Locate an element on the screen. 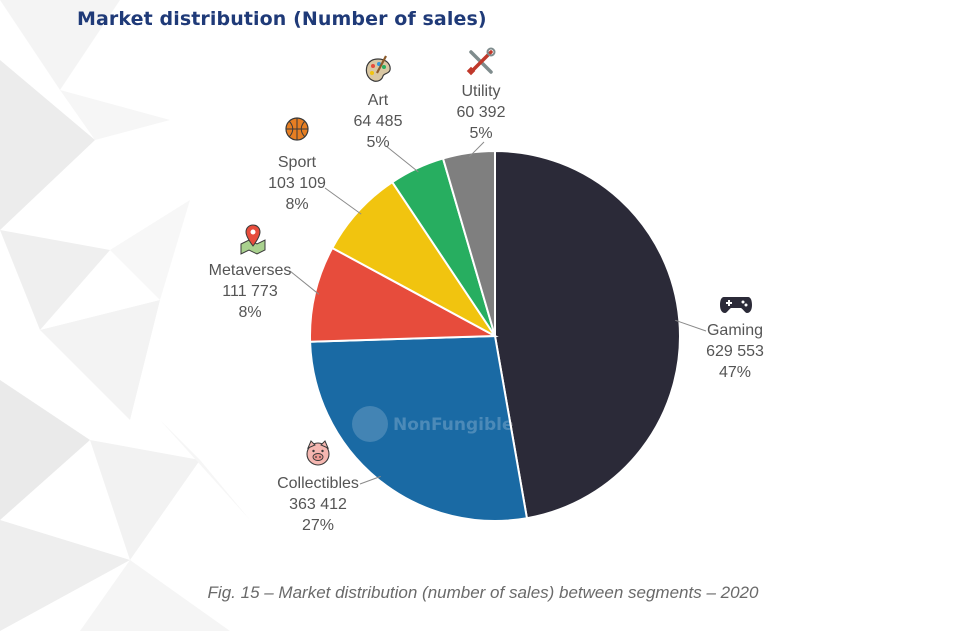 Image resolution: width=966 pixels, height=631 pixels. leader-line-utility is located at coordinates (476, 149).